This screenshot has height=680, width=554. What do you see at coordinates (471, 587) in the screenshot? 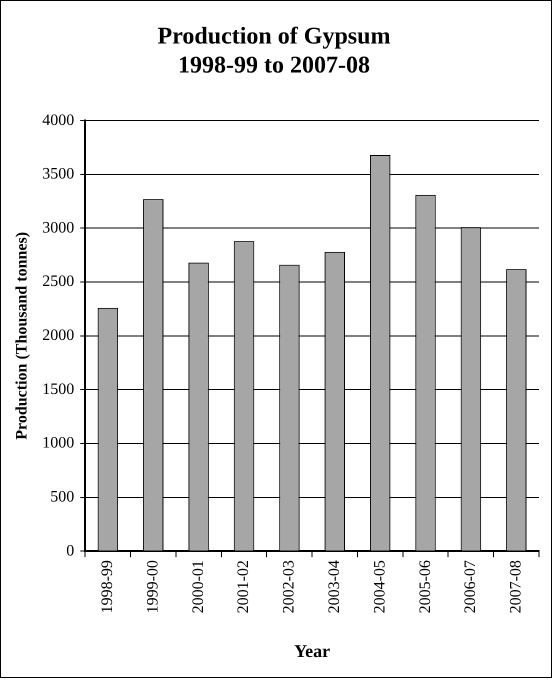
I see `x-tick-label: 2006-07` at bounding box center [471, 587].